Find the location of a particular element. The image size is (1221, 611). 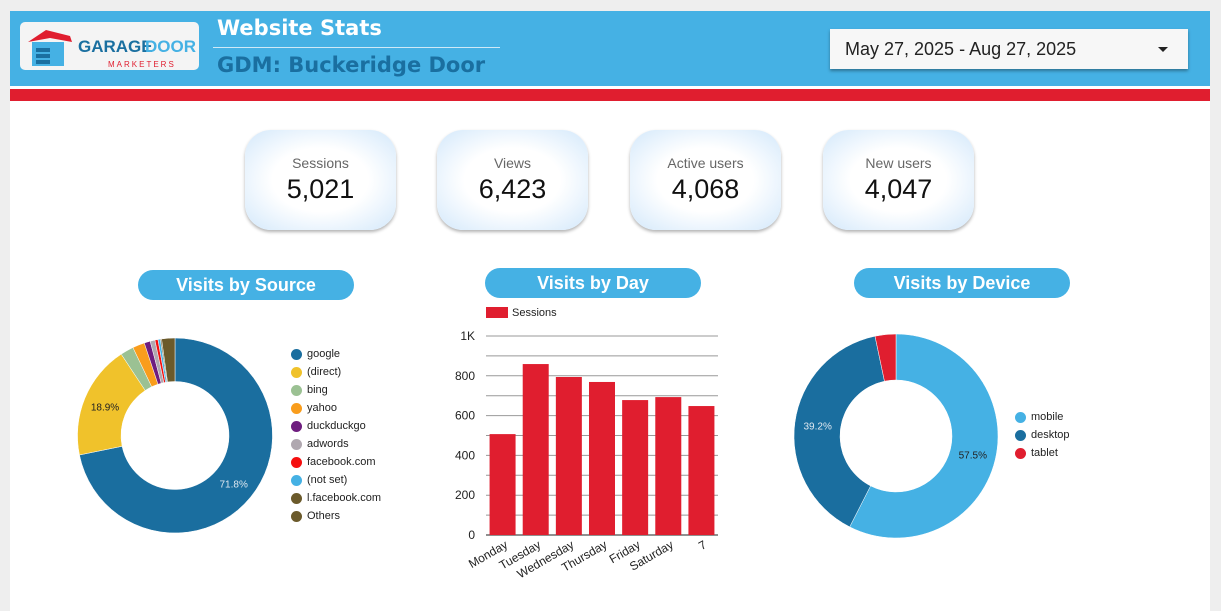

kpi-active-users: Active users 4,068 is located at coordinates (705, 180).